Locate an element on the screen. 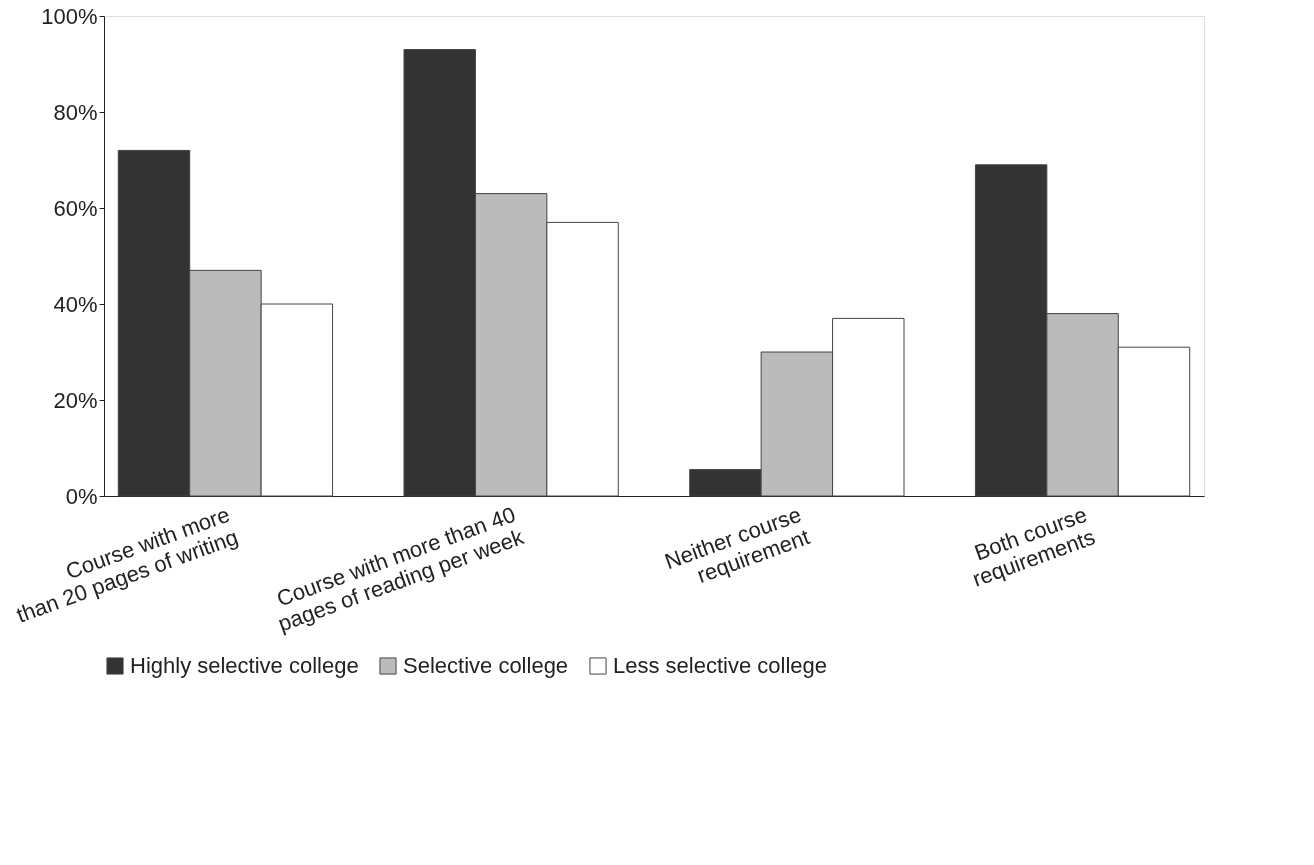 This screenshot has width=1314, height=865. y-tick-label: 40% is located at coordinates (75, 304).